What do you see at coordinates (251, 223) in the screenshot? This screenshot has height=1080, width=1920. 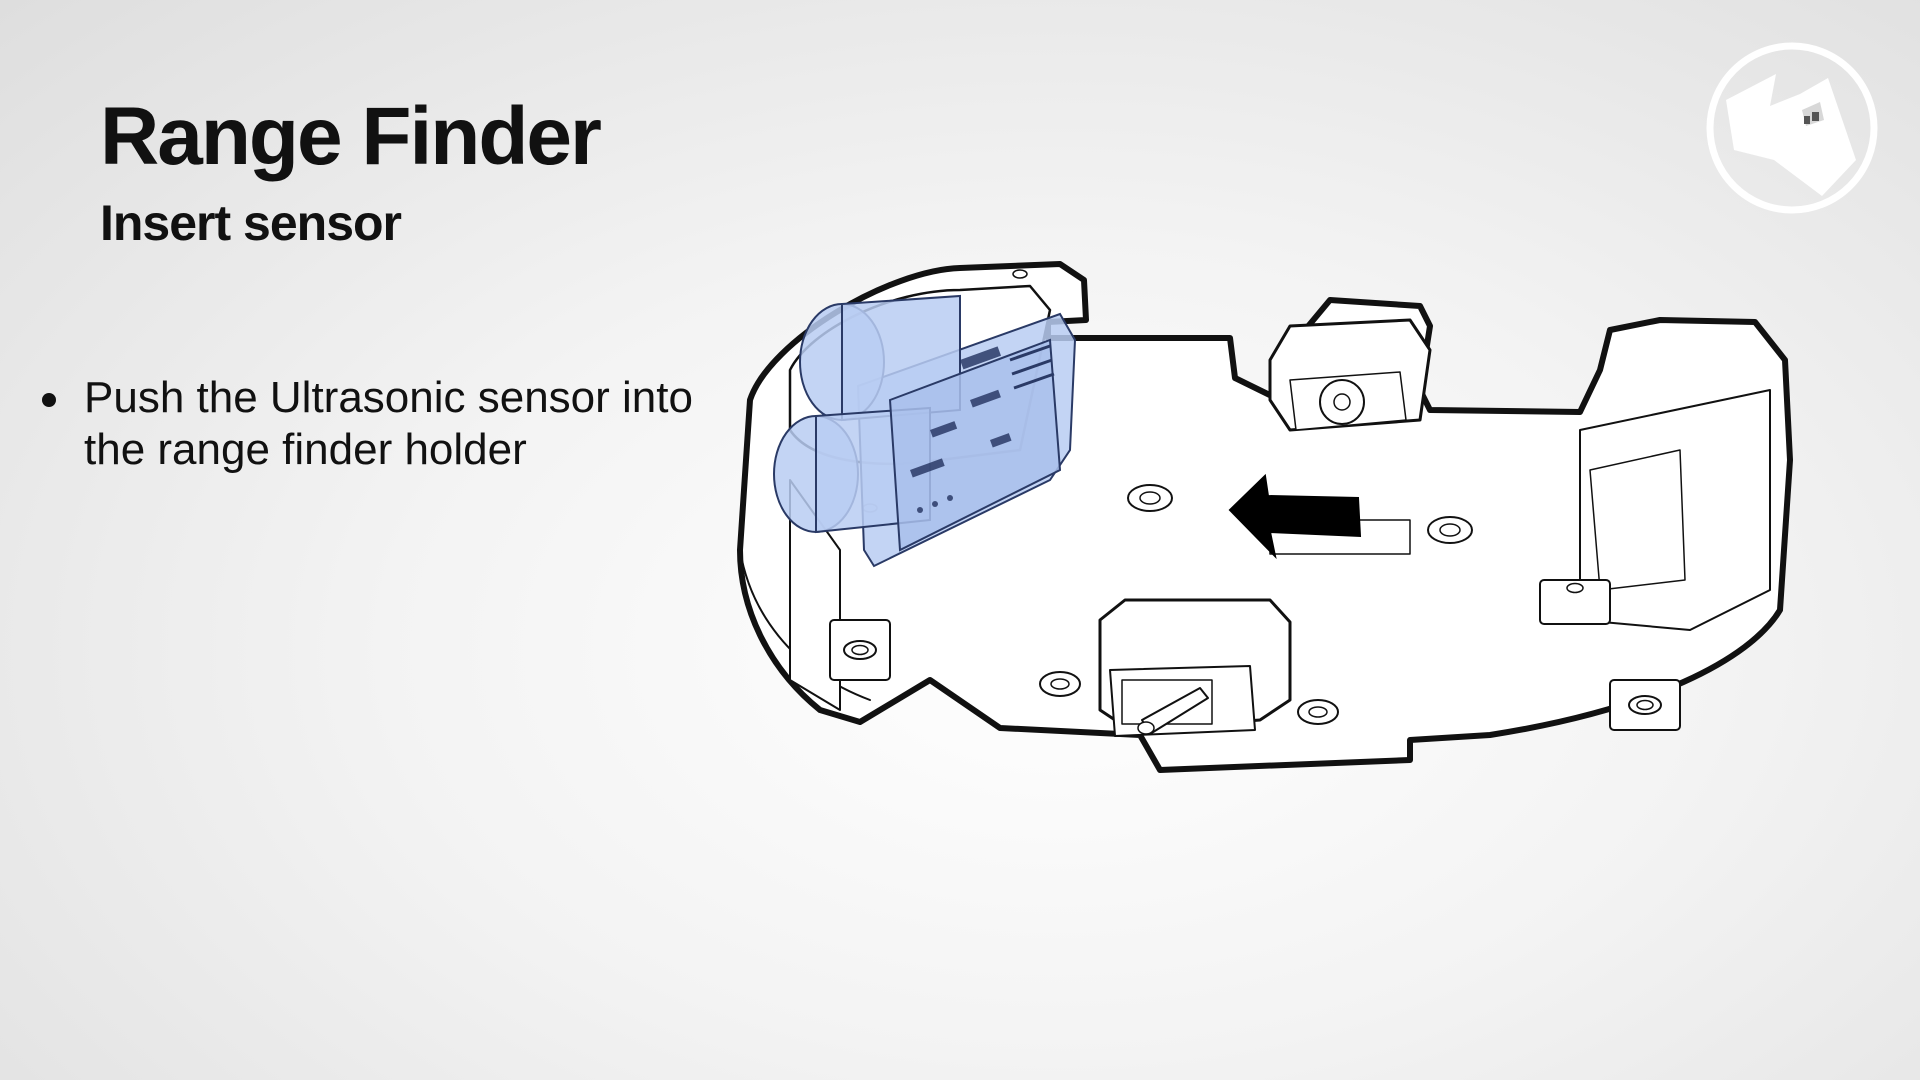 I see `slide-subtitle: Insert sensor` at bounding box center [251, 223].